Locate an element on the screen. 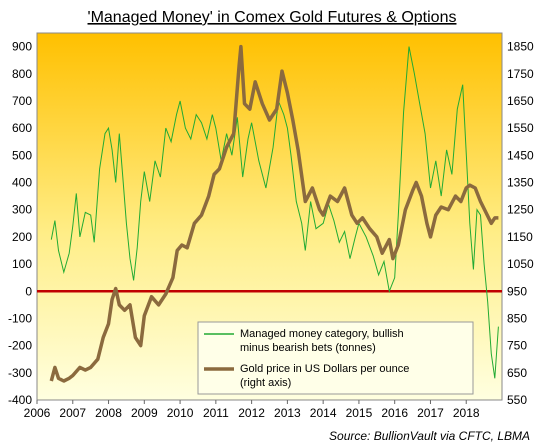 The image size is (545, 447). left-tick-label: 0 is located at coordinates (28, 291).